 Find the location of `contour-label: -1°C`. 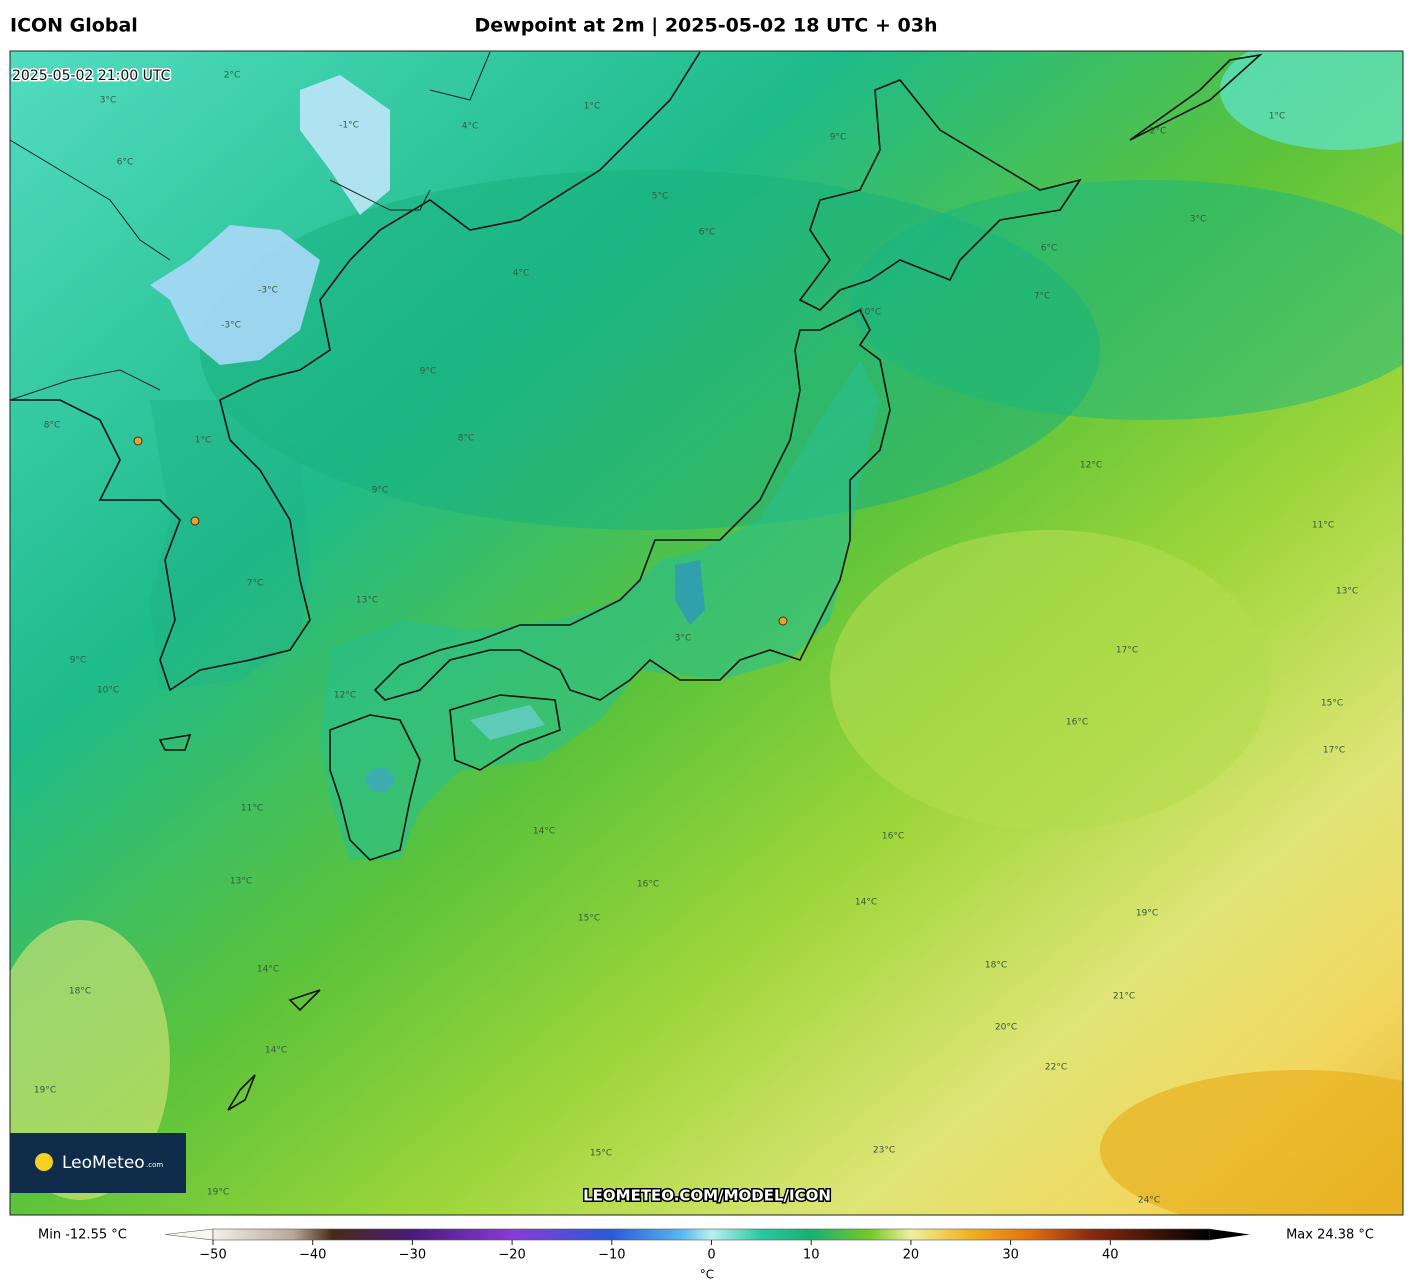

contour-label: -1°C is located at coordinates (349, 126).